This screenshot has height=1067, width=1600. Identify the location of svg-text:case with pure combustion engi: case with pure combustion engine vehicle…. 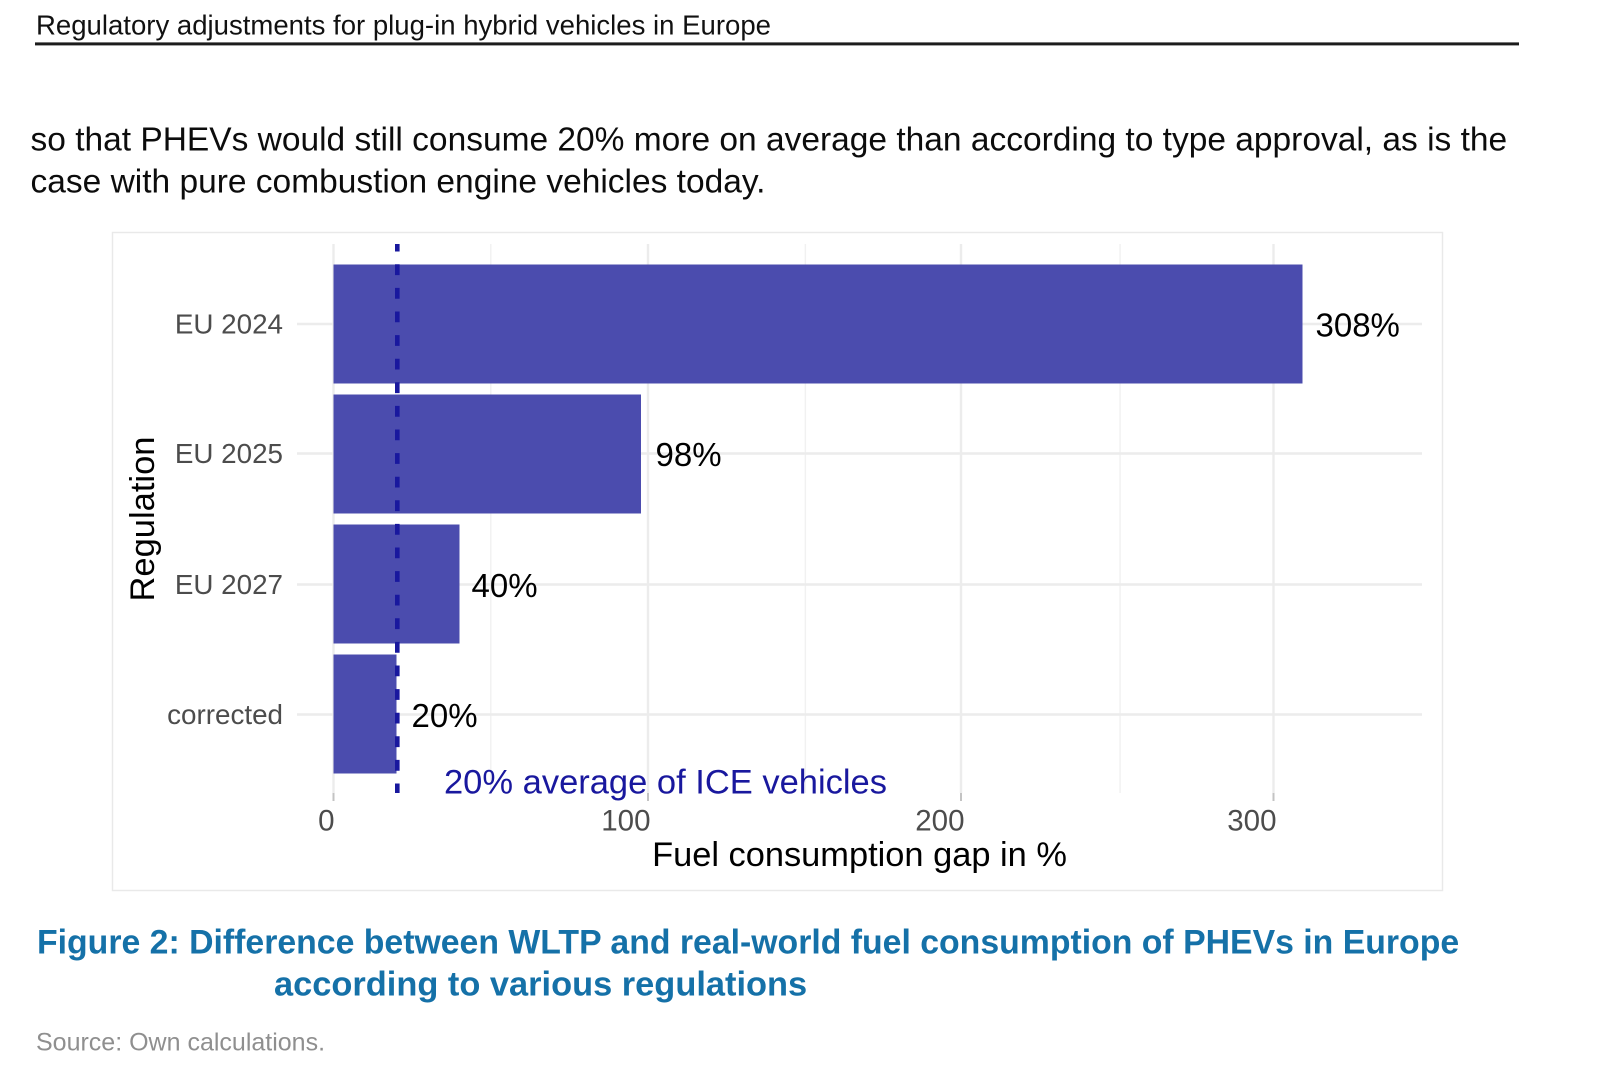
(398, 182).